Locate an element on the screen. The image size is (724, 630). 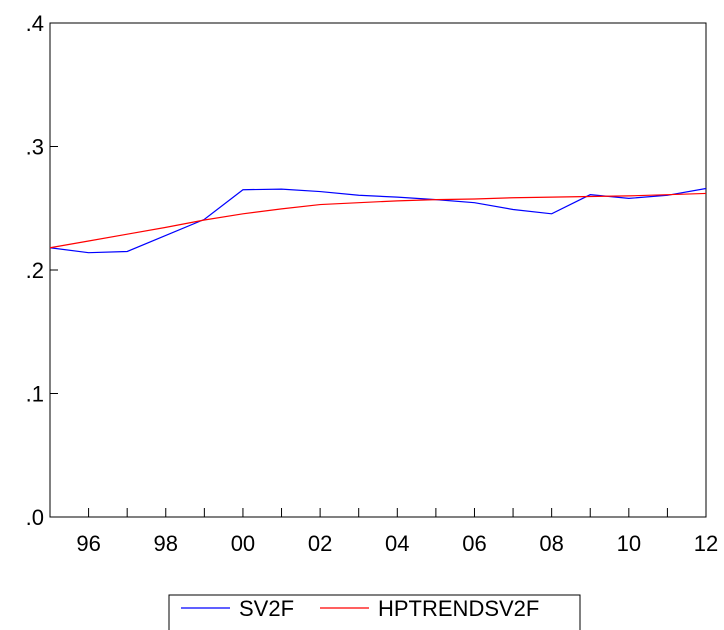
series-lines is located at coordinates (378, 220).